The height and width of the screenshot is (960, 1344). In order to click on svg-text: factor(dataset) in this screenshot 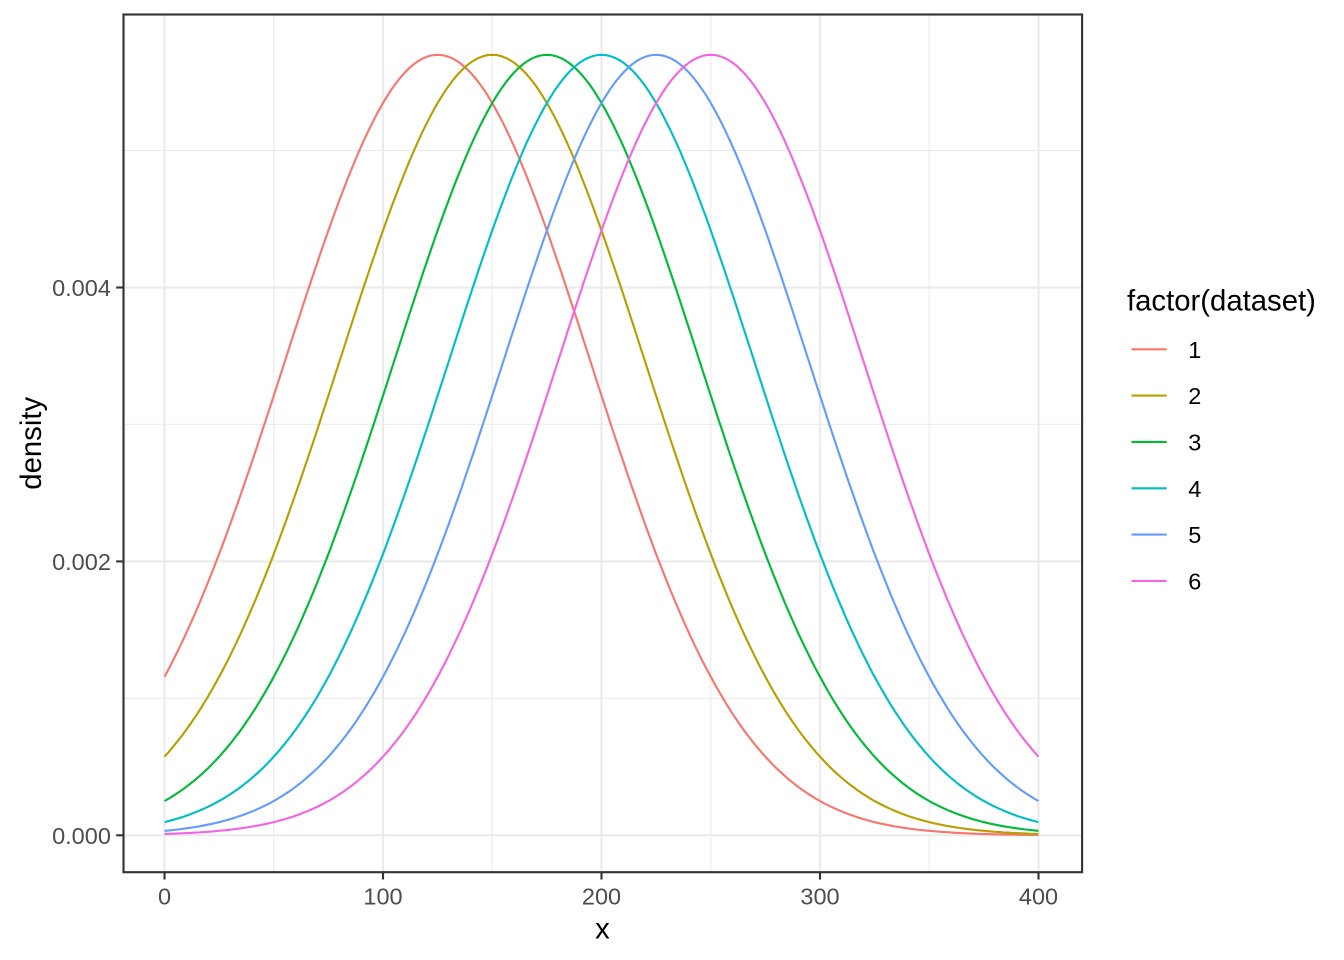, I will do `click(1221, 300)`.